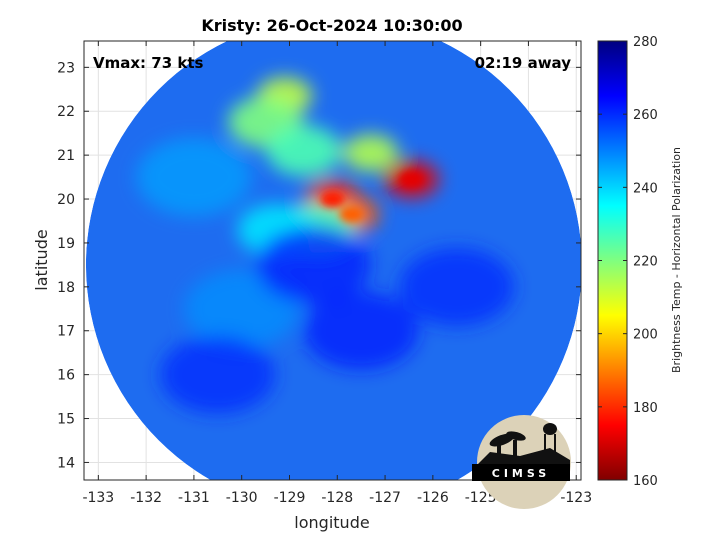 This screenshot has width=720, height=540. What do you see at coordinates (242, 498) in the screenshot?
I see `x-tick-label: -130` at bounding box center [242, 498].